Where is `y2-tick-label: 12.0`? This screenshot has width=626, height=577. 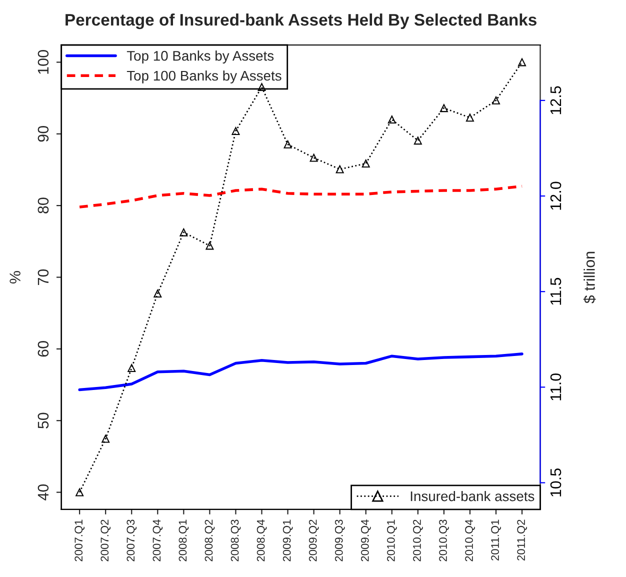 y2-tick-label: 12.0 is located at coordinates (556, 196).